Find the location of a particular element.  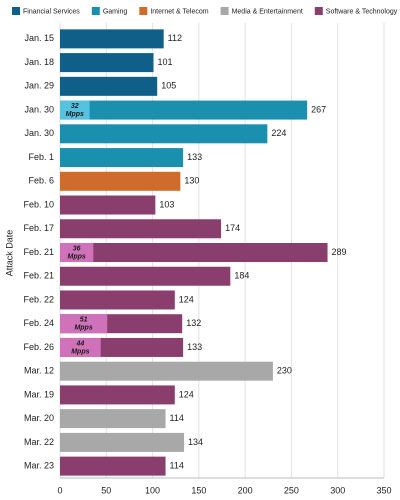

y-tick-label: Feb. 17 is located at coordinates (38, 228).